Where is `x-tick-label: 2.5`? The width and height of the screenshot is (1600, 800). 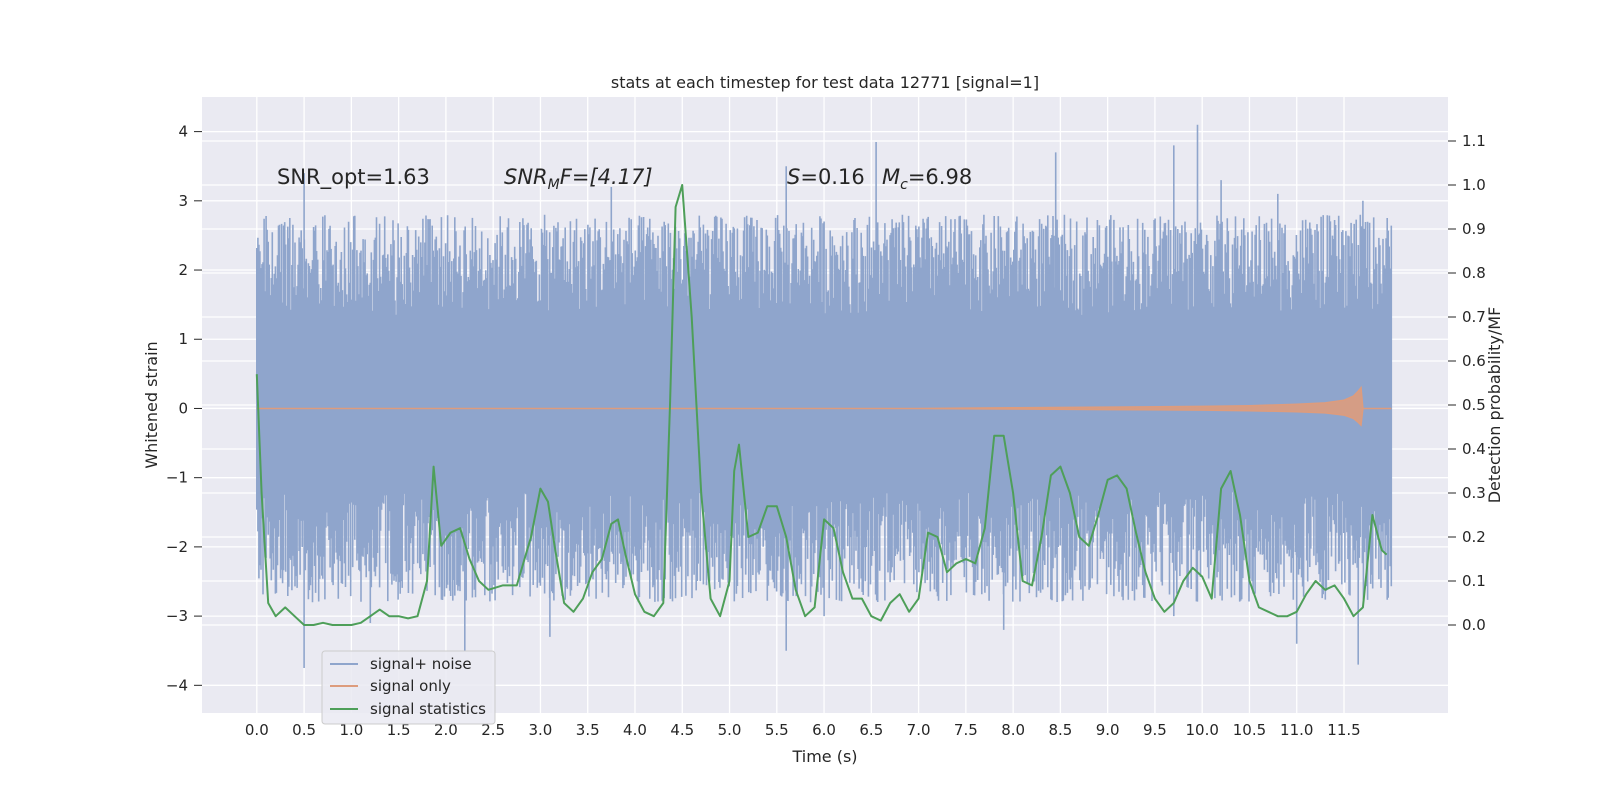
x-tick-label: 2.5 is located at coordinates (493, 730).